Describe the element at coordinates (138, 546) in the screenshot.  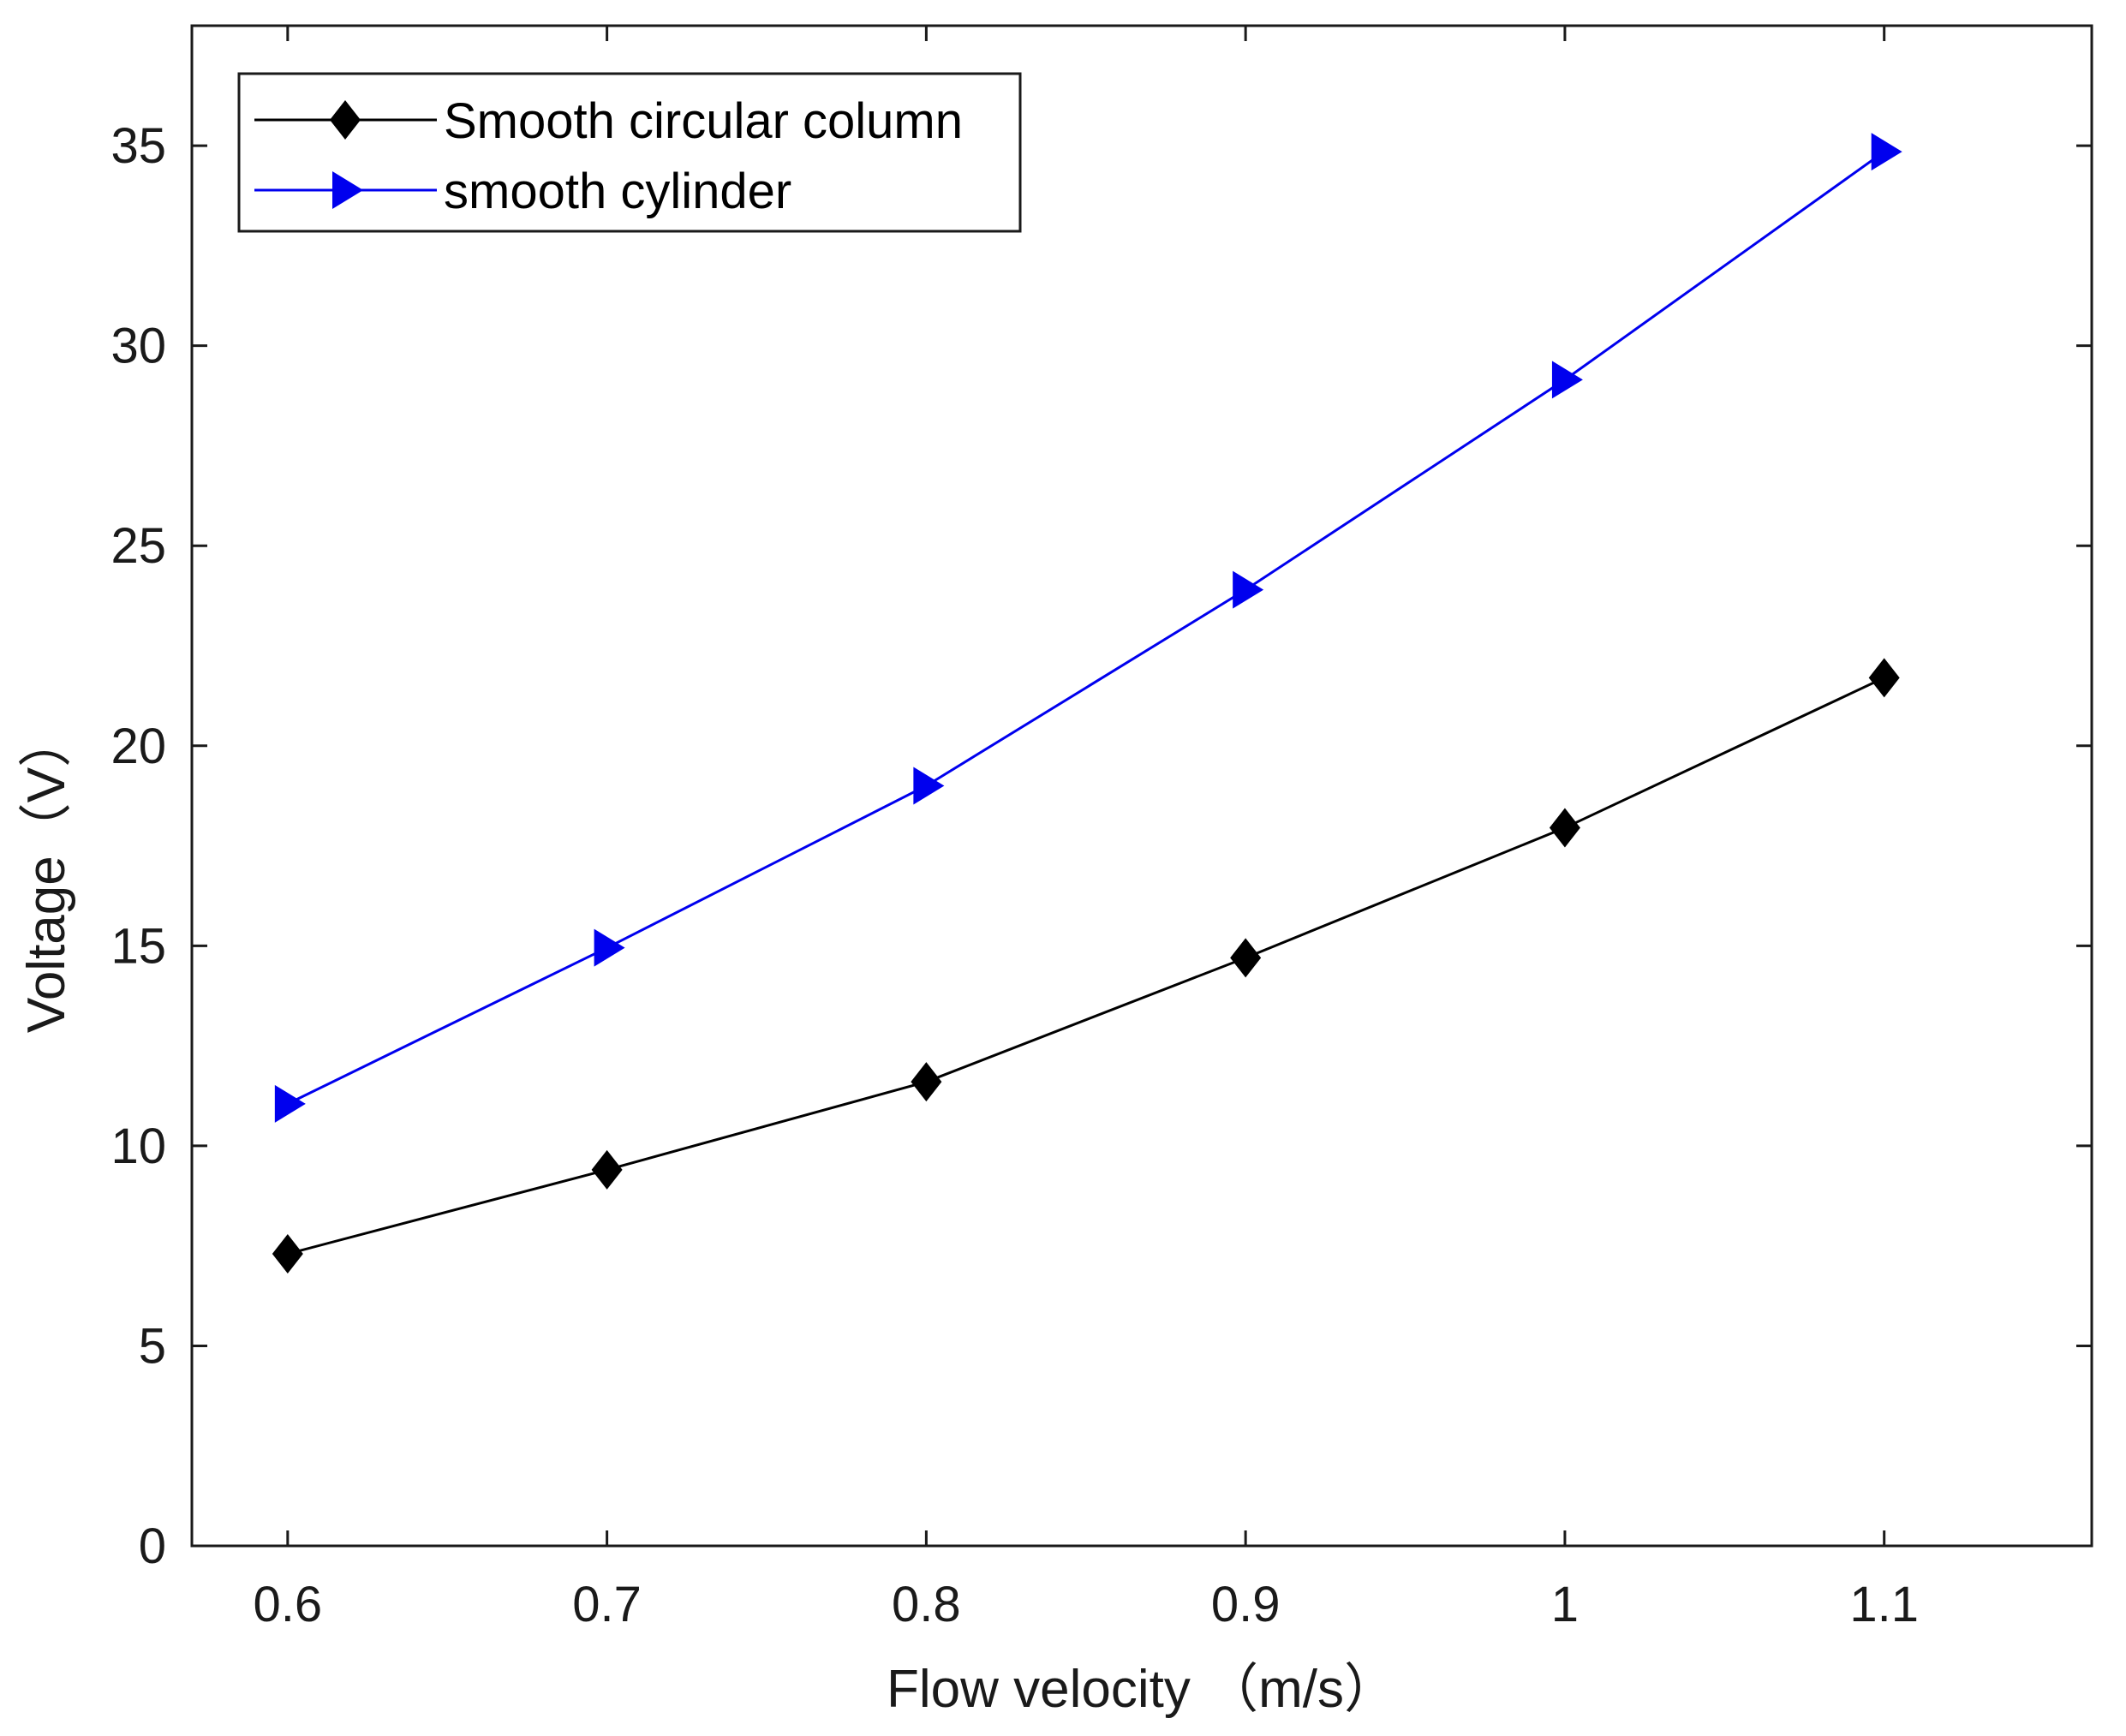
I see `y-tick-label: 25` at that location.